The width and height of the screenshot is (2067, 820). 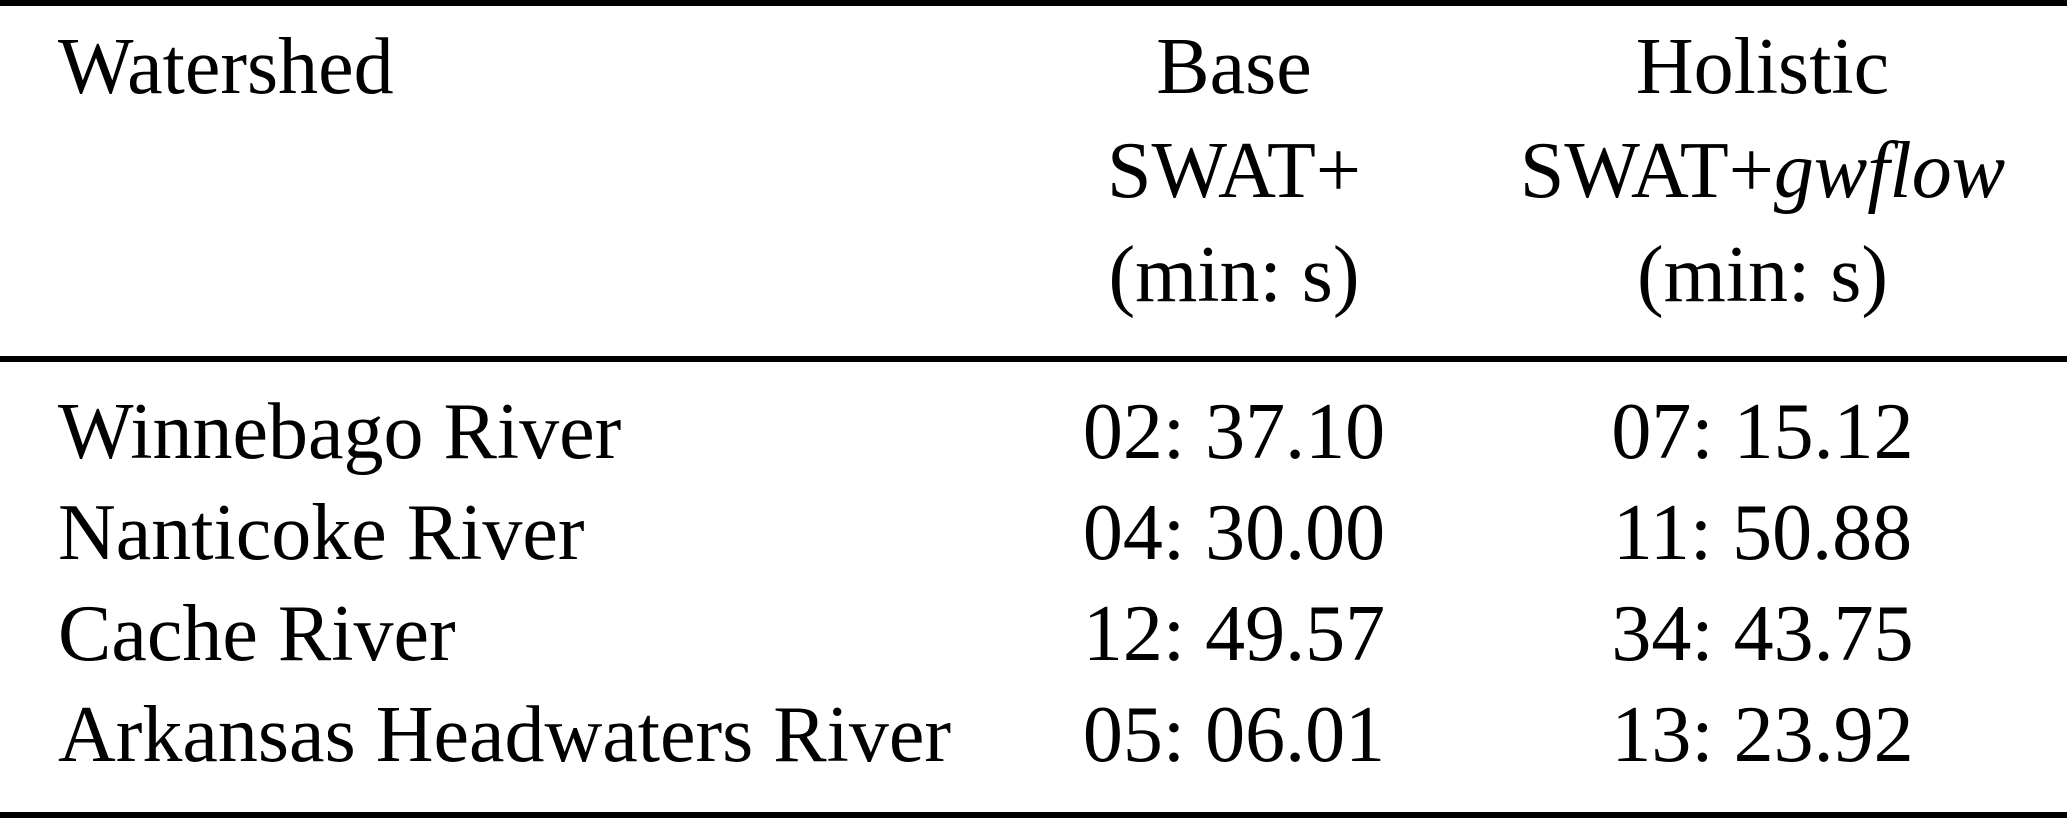 What do you see at coordinates (1646, 171) in the screenshot?
I see `header-holistic-swat-plain: SWAT+` at bounding box center [1646, 171].